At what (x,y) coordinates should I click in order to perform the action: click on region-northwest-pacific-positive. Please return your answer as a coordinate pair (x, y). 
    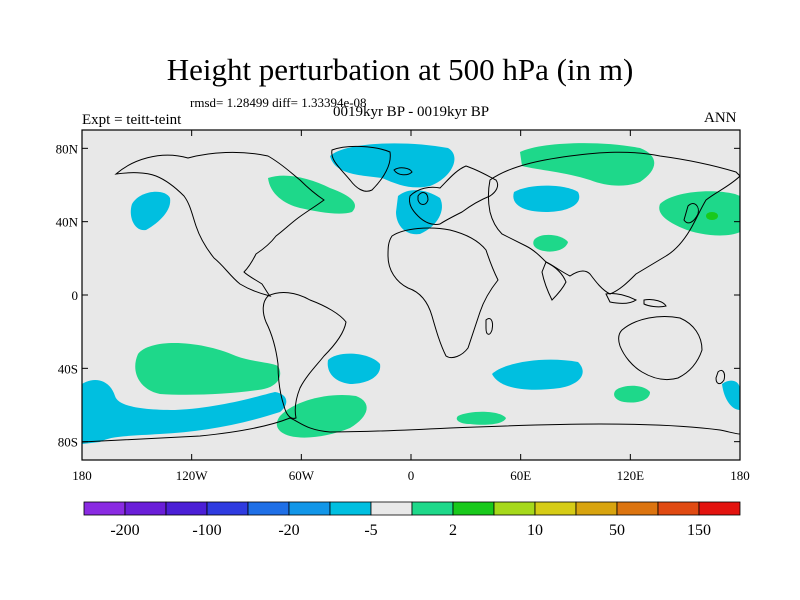
    Looking at the image, I should click on (699, 213).